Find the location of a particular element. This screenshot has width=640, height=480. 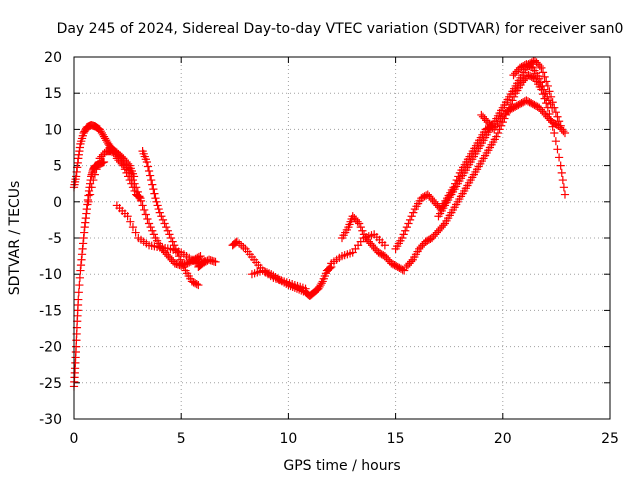

y-axis-label: SDTVAR / TECUs is located at coordinates (15, 238).